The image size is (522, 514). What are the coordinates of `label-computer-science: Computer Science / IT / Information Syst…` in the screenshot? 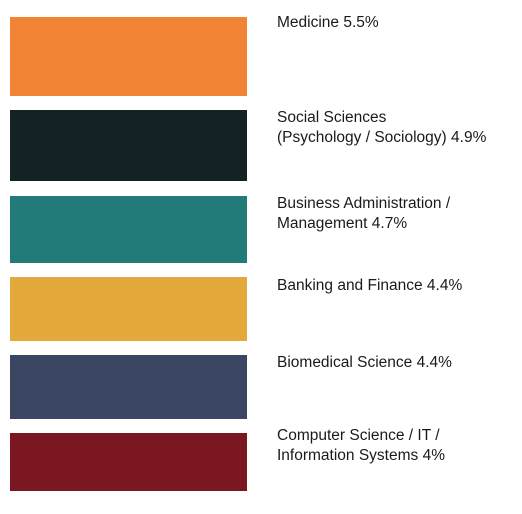 It's located at (361, 445).